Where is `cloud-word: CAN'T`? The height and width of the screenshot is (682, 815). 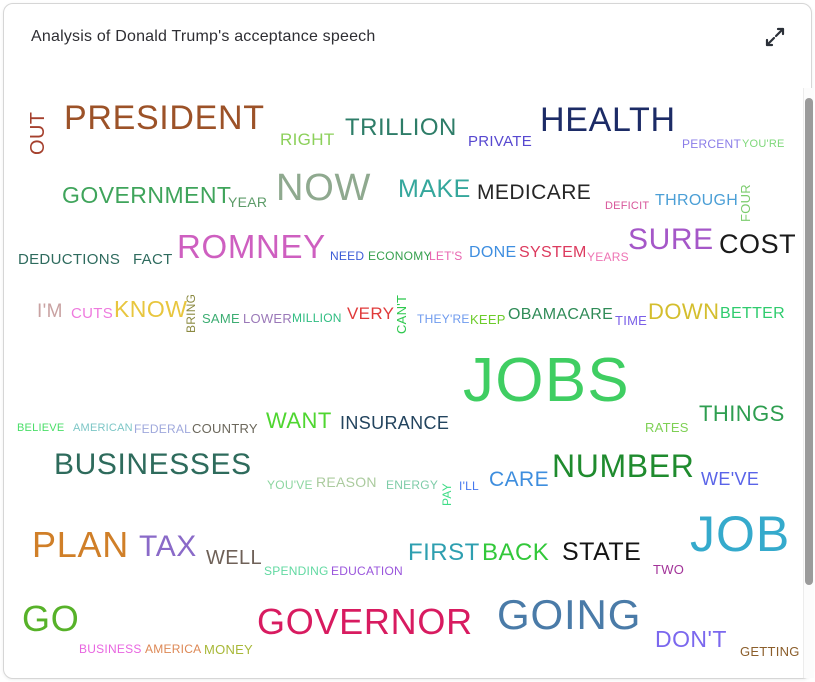 cloud-word: CAN'T is located at coordinates (401, 314).